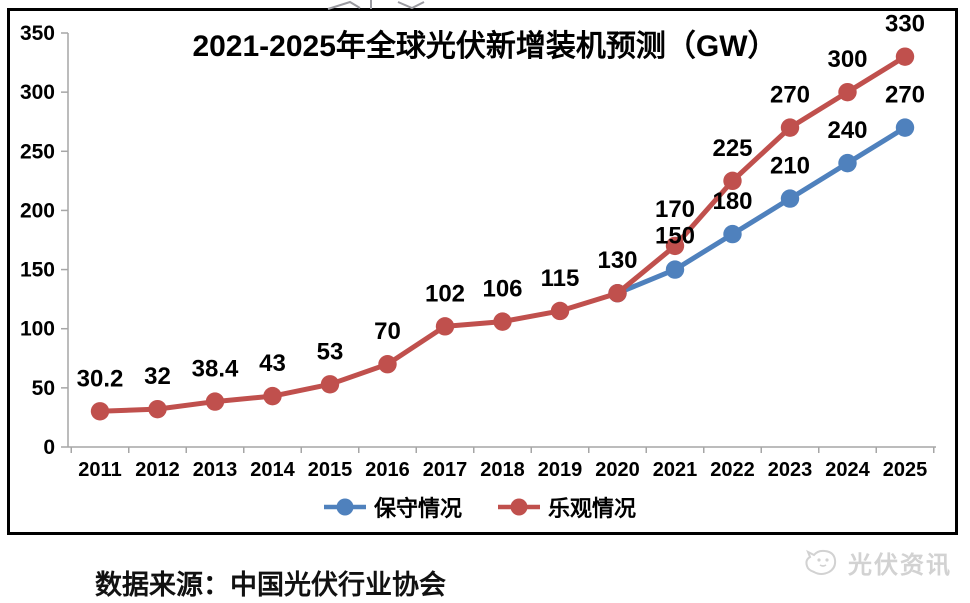  Describe the element at coordinates (790, 166) in the screenshot. I see `data-label-conservative: 210` at that location.